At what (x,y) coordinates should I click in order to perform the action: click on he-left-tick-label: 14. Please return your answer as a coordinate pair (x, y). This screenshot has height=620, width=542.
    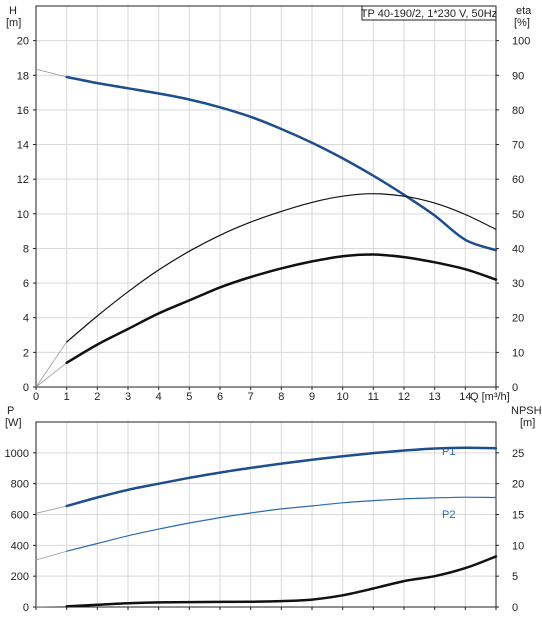
    Looking at the image, I should click on (23, 146).